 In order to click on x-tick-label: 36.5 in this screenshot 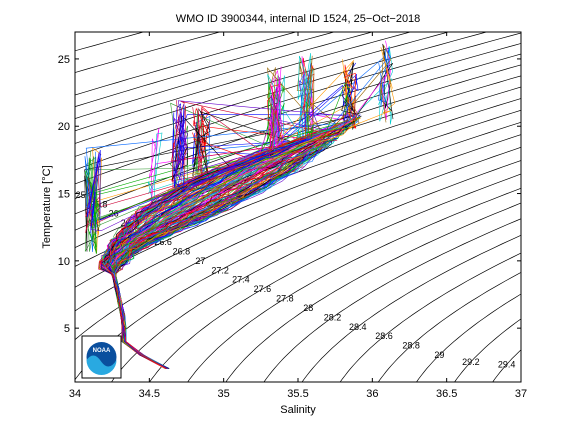, I will do `click(446, 394)`.